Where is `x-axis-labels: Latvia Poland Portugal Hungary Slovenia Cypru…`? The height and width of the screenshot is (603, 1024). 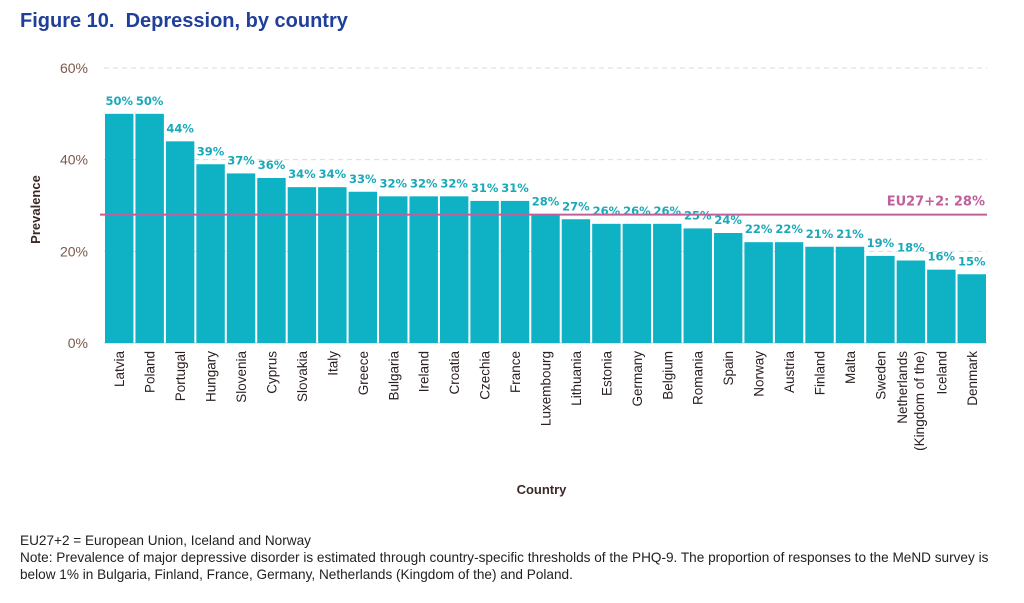 x-axis-labels: Latvia Poland Portugal Hungary Slovenia Cypru… is located at coordinates (546, 401).